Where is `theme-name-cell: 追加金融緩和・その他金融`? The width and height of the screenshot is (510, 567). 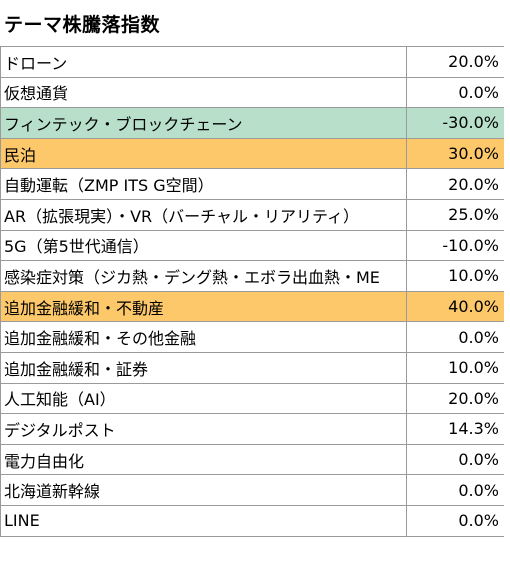
theme-name-cell: 追加金融緩和・その他金融 is located at coordinates (203, 337).